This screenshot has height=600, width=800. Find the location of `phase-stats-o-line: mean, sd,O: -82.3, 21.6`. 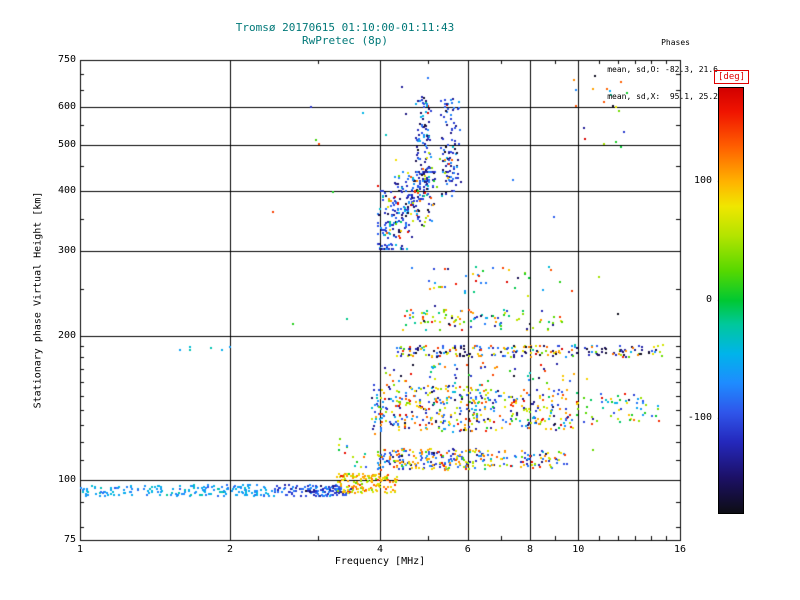

phase-stats-o-line: mean, sd,O: -82.3, 21.6 is located at coordinates (662, 69).